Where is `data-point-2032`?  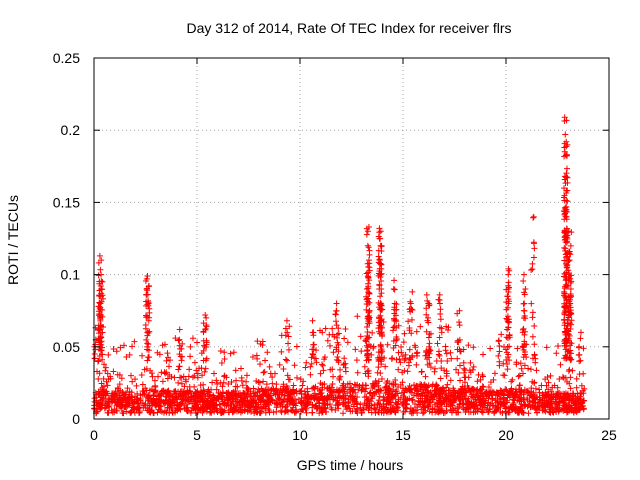 data-point-2032 is located at coordinates (323, 408).